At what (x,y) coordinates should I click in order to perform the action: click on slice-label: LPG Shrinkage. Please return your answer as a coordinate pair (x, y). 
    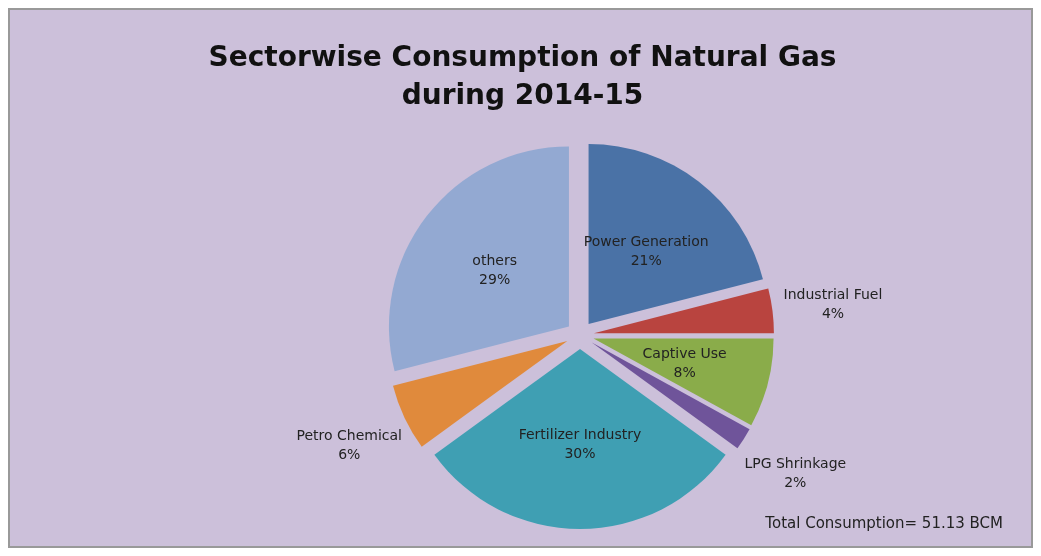
    Looking at the image, I should click on (795, 462).